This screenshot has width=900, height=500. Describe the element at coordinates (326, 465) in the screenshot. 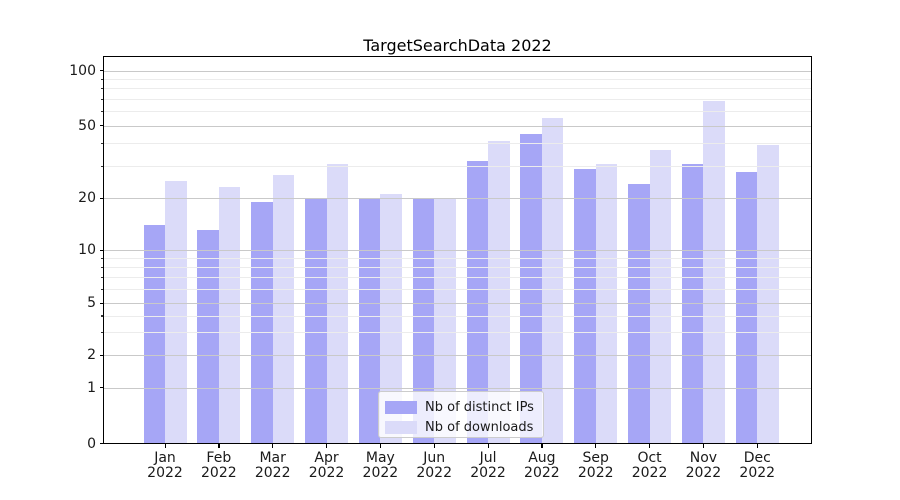

I see `x-tick-label-apr: Apr 2022` at that location.